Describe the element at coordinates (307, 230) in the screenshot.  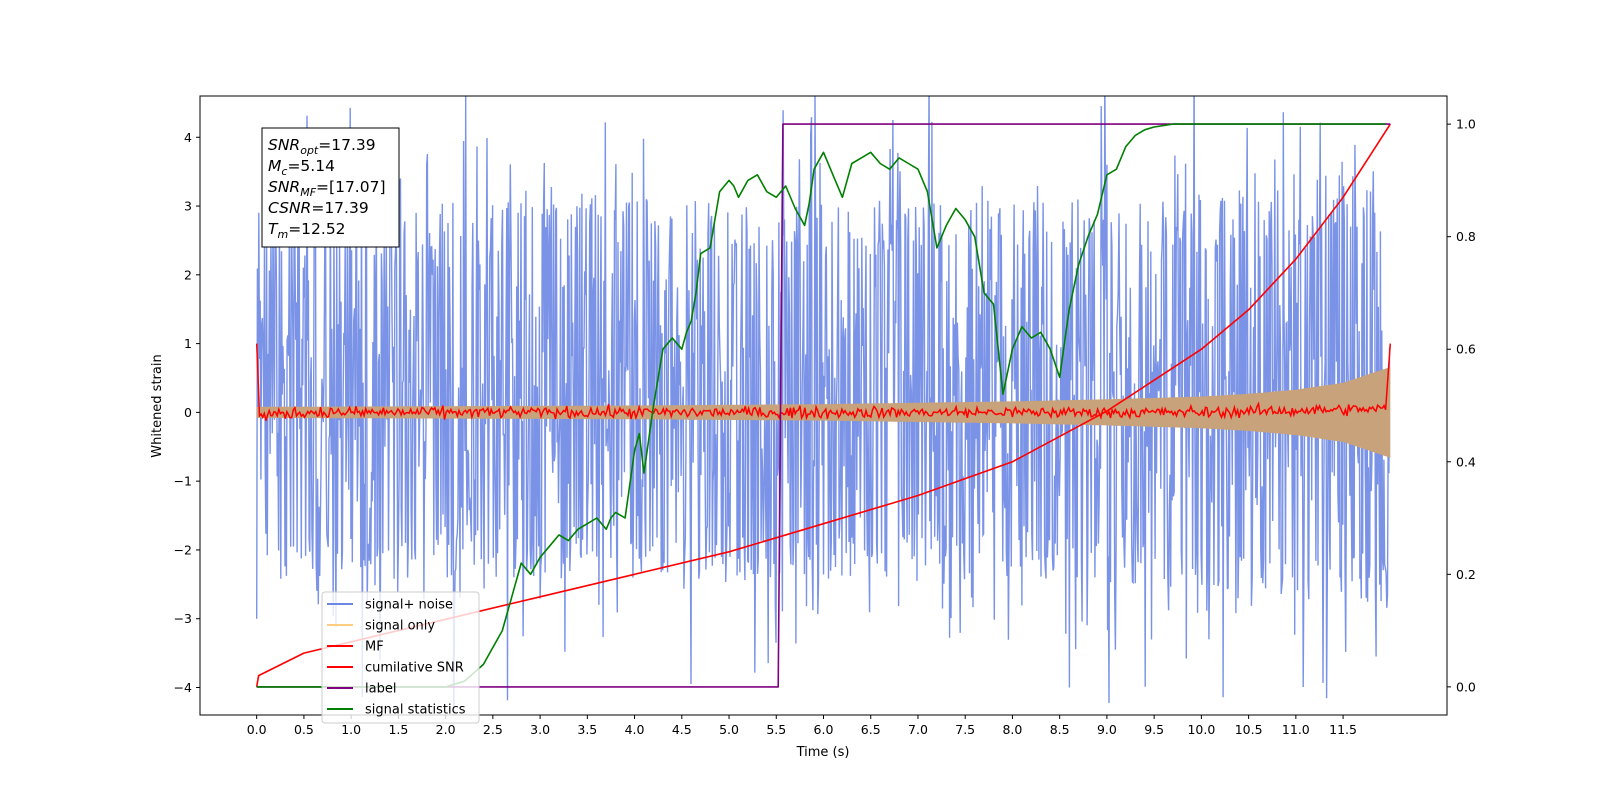
I see `annotation-line: Tm=12.52` at that location.